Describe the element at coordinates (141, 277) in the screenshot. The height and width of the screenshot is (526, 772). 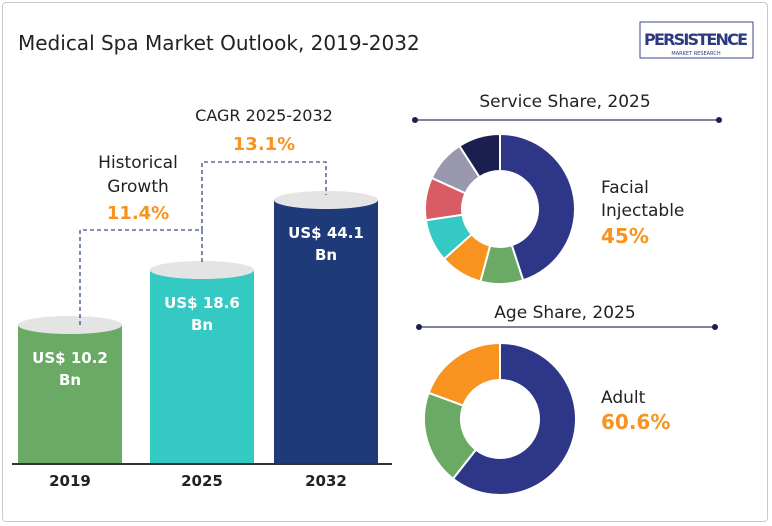
I see `historical-connector` at that location.